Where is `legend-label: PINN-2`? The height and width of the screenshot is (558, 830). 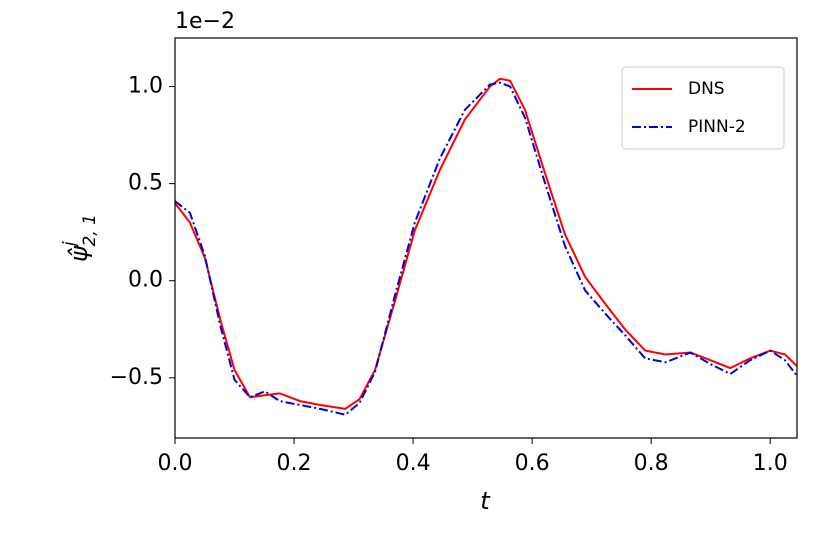 legend-label: PINN-2 is located at coordinates (717, 127).